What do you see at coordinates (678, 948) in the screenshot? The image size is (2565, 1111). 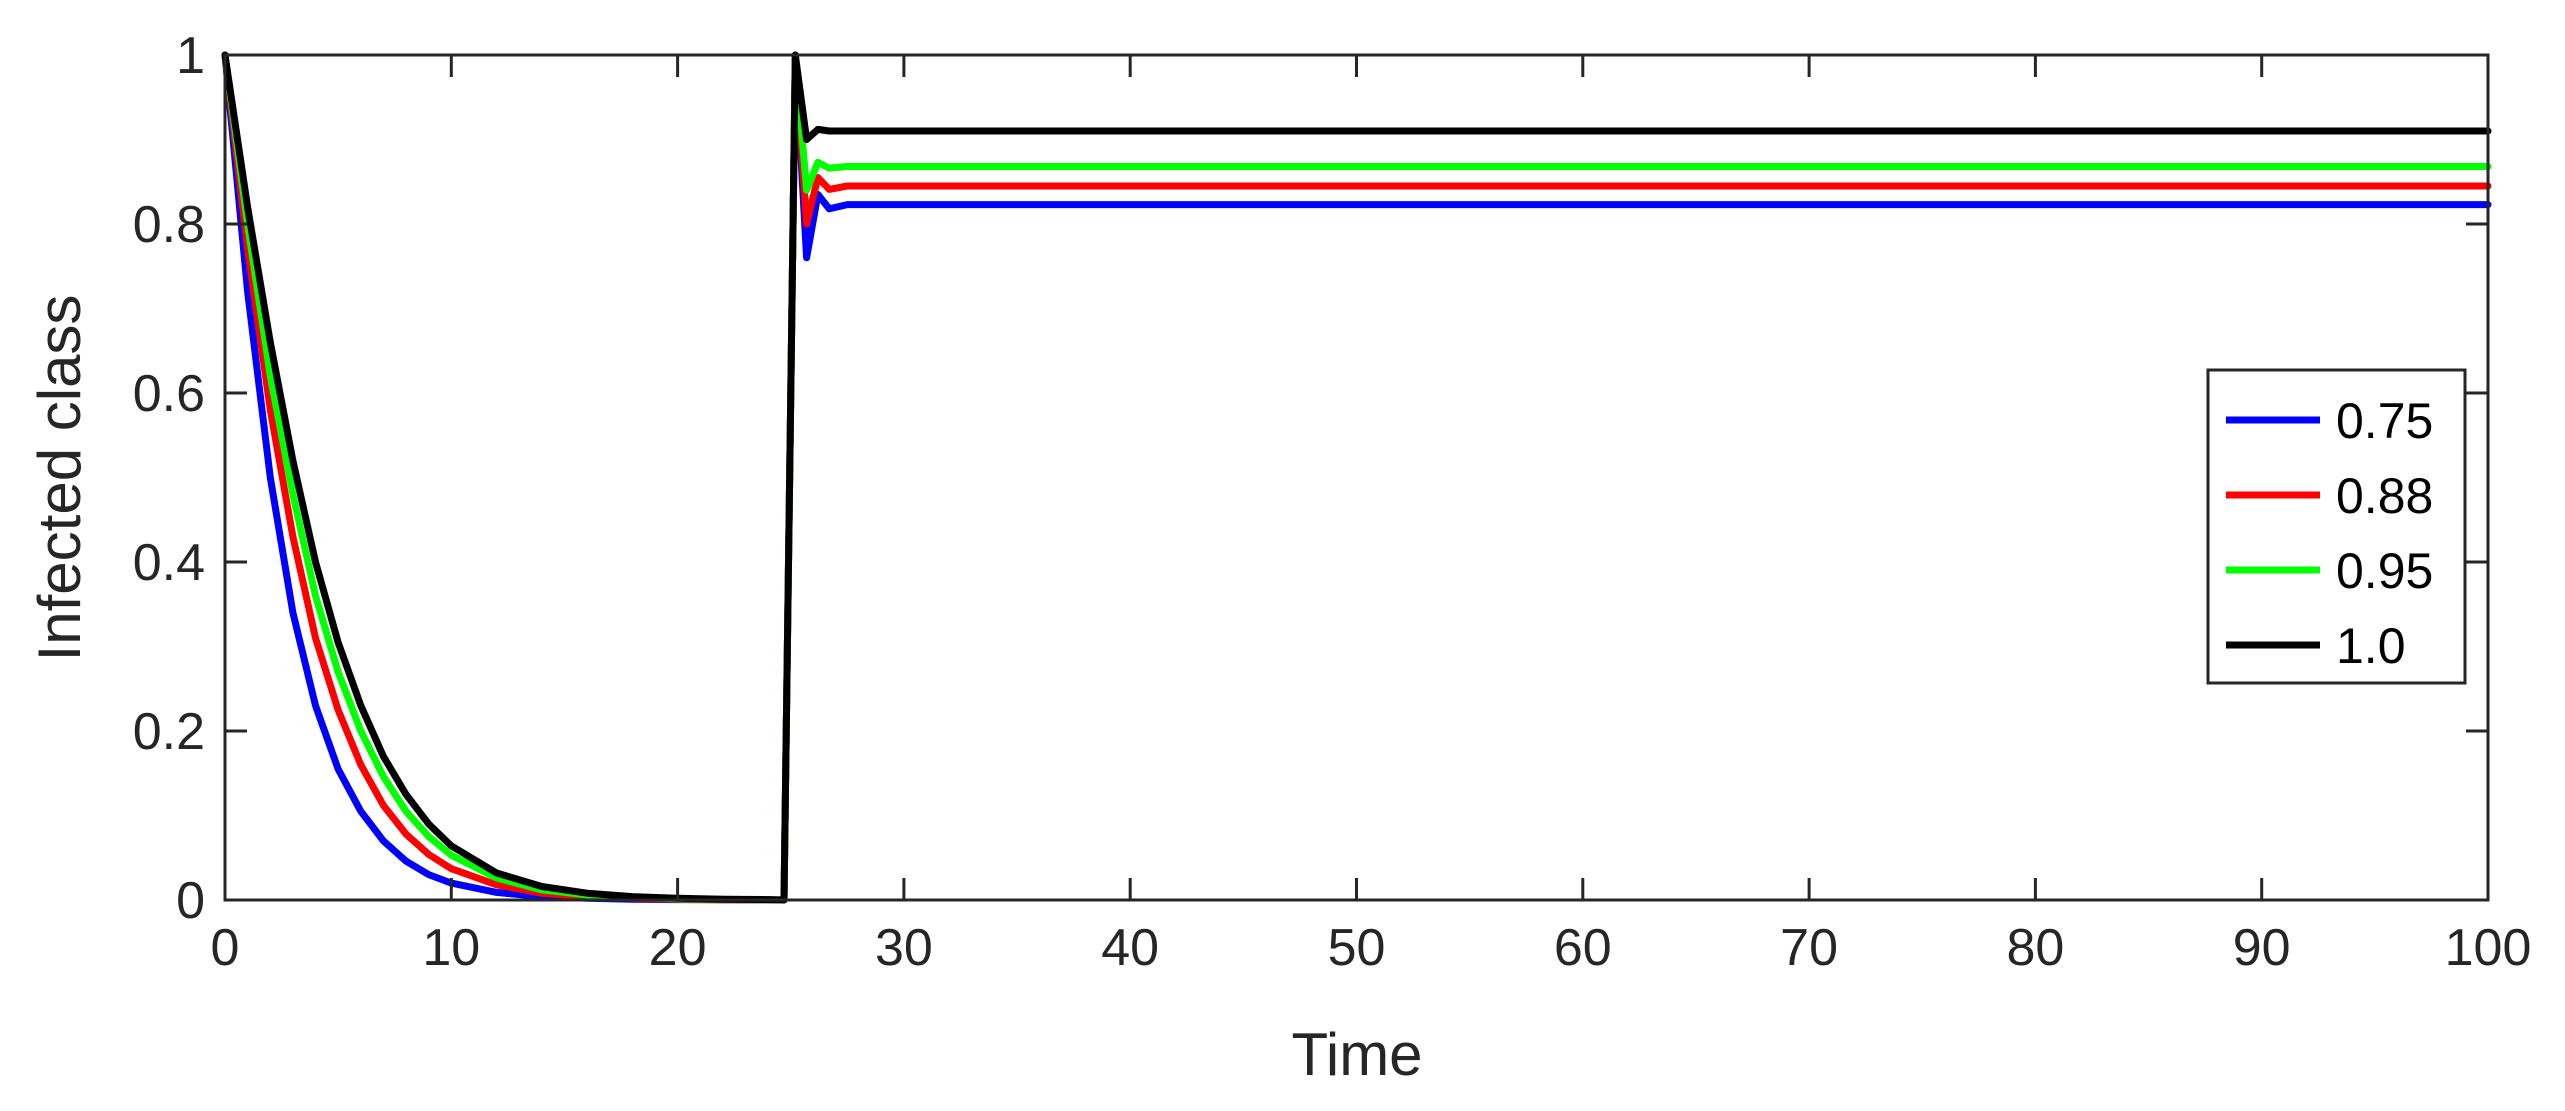 I see `x-tick-label: 20` at bounding box center [678, 948].